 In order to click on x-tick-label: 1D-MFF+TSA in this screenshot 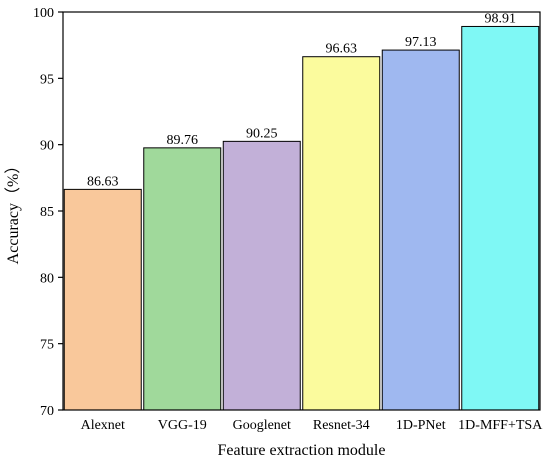, I will do `click(500, 425)`.